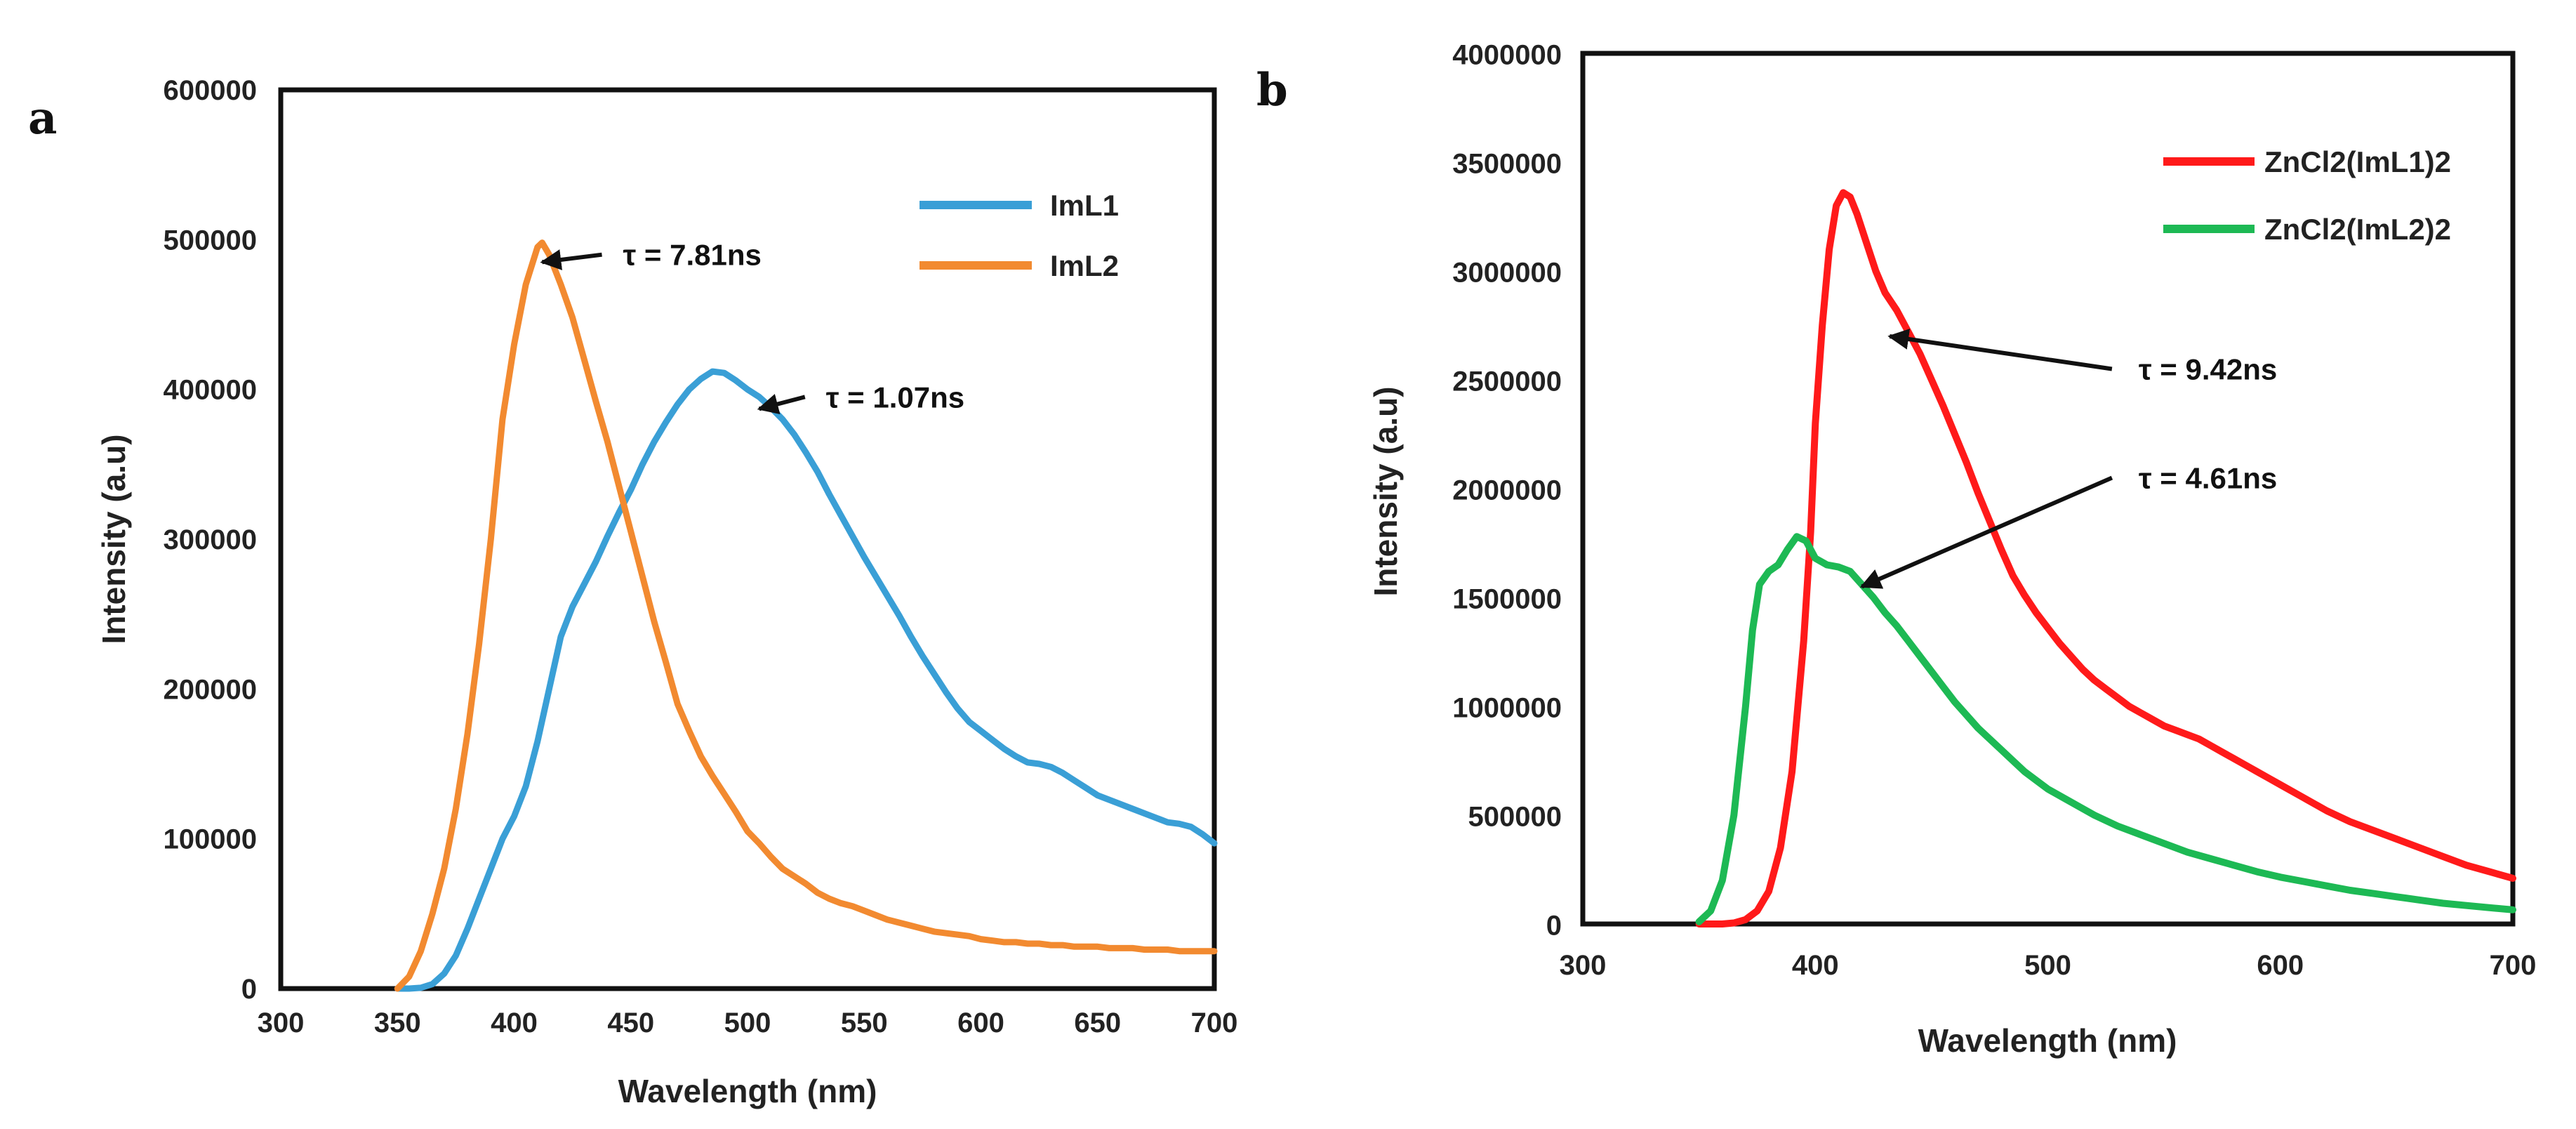 The image size is (2576, 1129). I want to click on y-tick-label: 600000, so click(211, 90).